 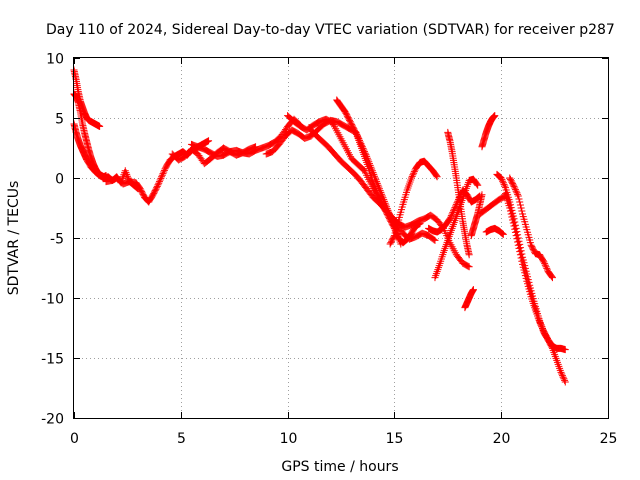 I want to click on x-tick-label: 10, so click(x=289, y=439).